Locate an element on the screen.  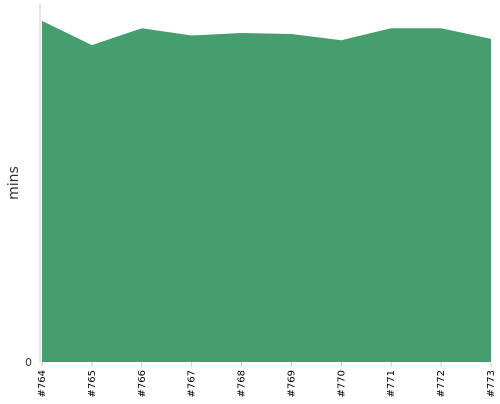
x-tick-label: #769 is located at coordinates (291, 383).